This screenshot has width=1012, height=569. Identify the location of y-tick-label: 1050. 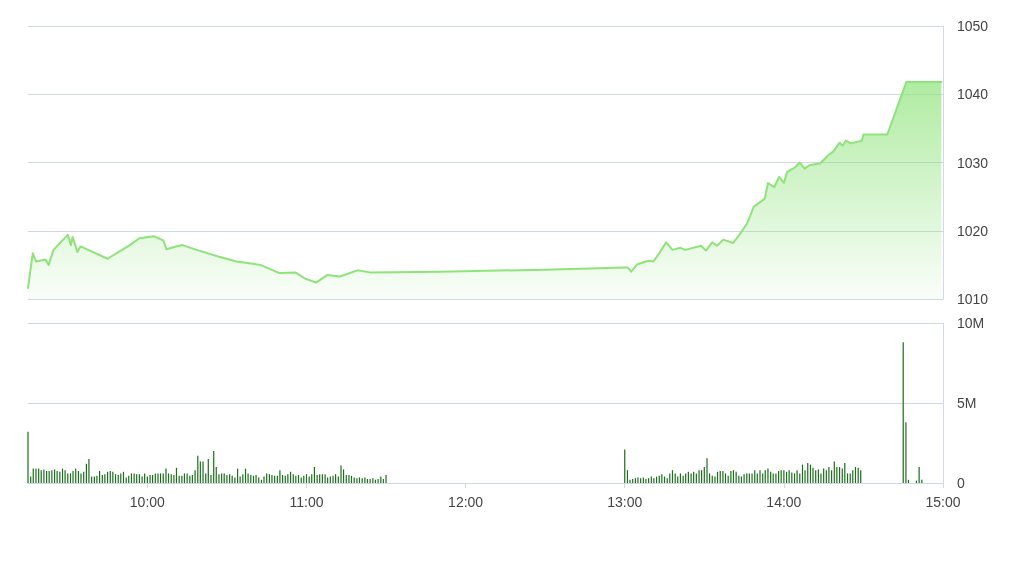
(973, 26).